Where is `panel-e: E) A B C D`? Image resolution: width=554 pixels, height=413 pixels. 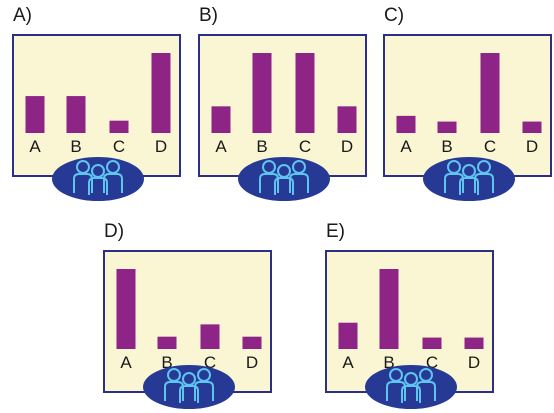 panel-e: E) A B C D is located at coordinates (409, 315).